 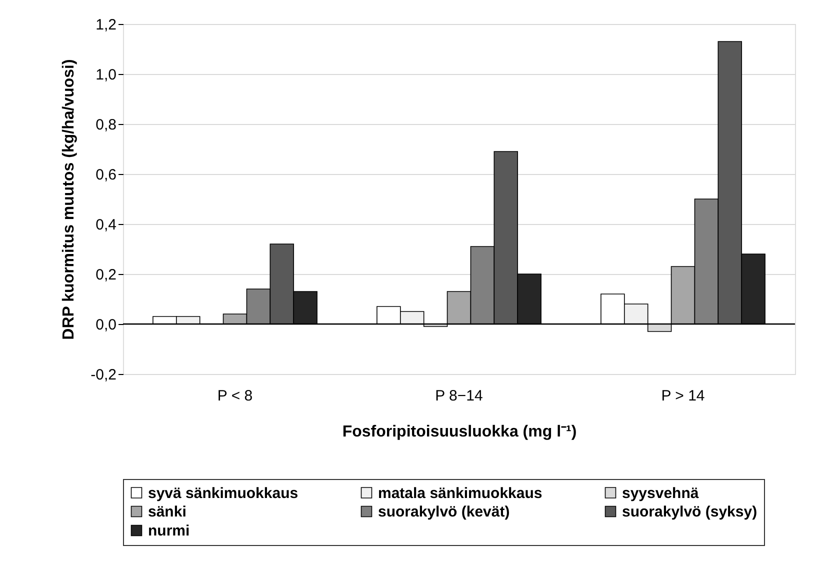 I want to click on x-tick-label: P > 14, so click(x=683, y=396).